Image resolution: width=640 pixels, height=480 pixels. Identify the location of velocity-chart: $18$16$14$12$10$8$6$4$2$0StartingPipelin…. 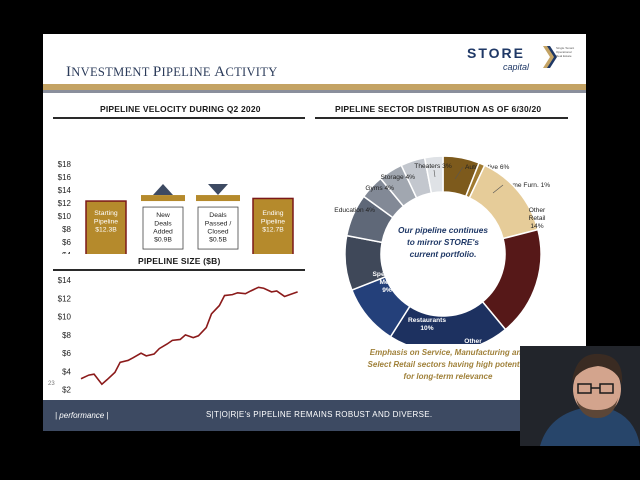
(176, 207).